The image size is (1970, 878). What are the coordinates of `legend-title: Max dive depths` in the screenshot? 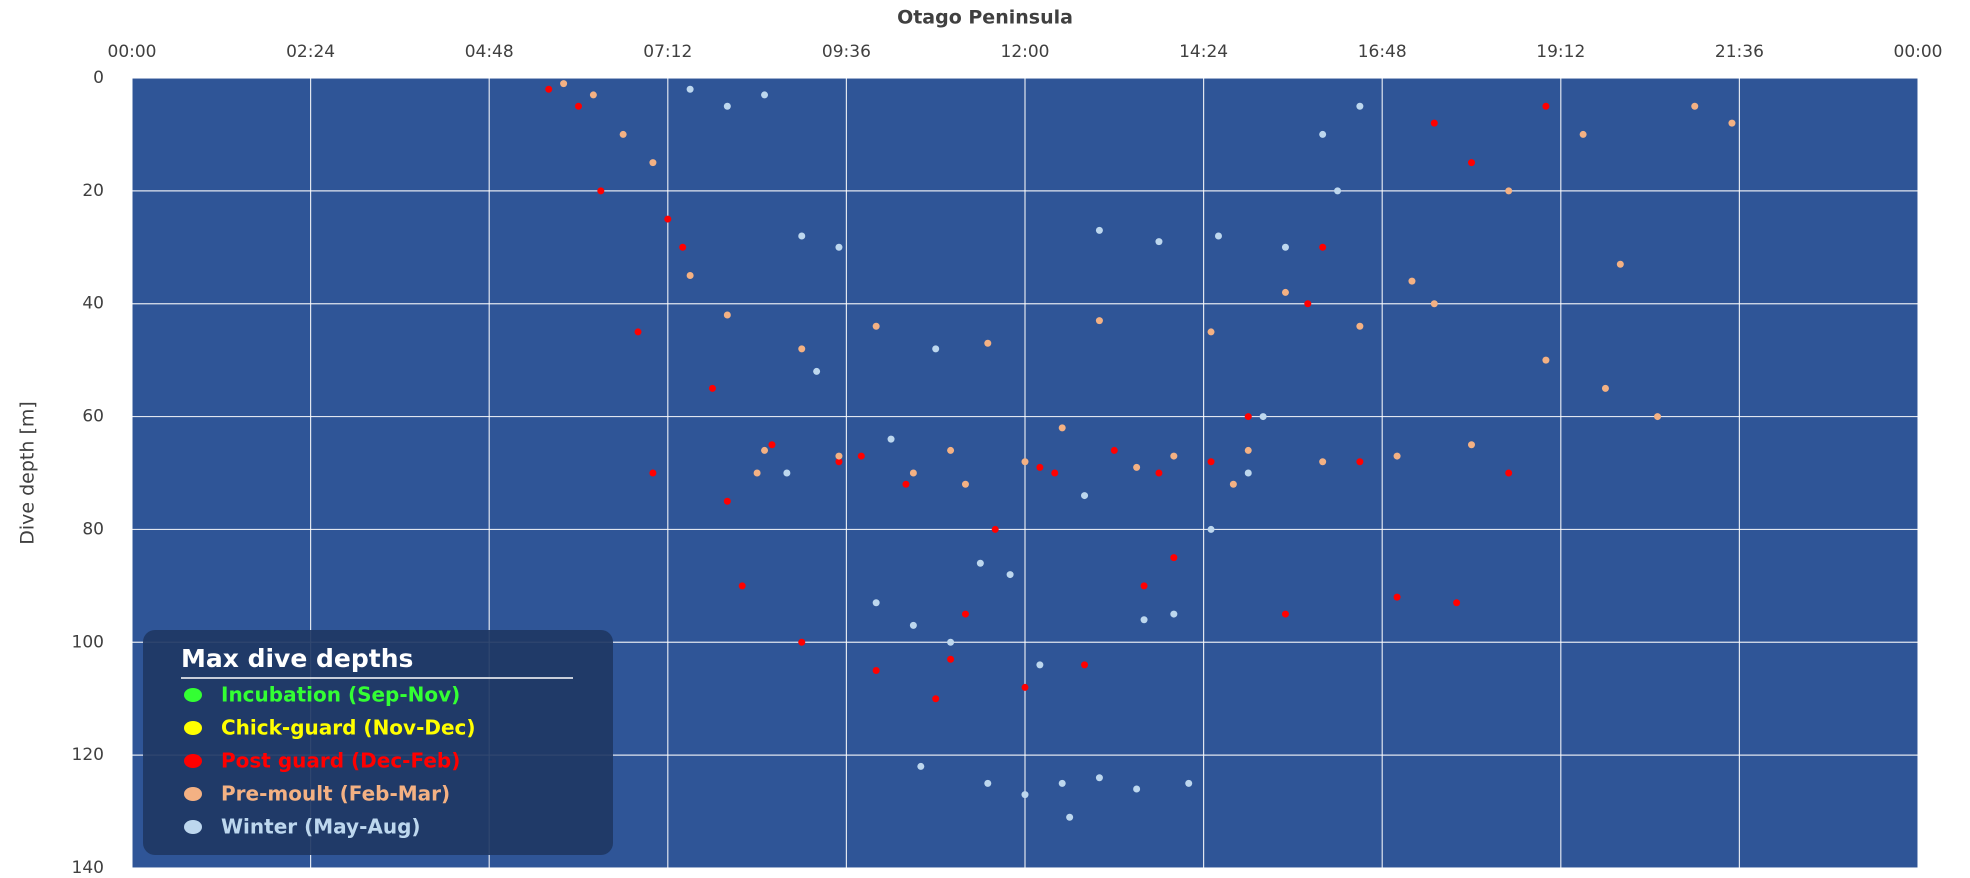 It's located at (297, 658).